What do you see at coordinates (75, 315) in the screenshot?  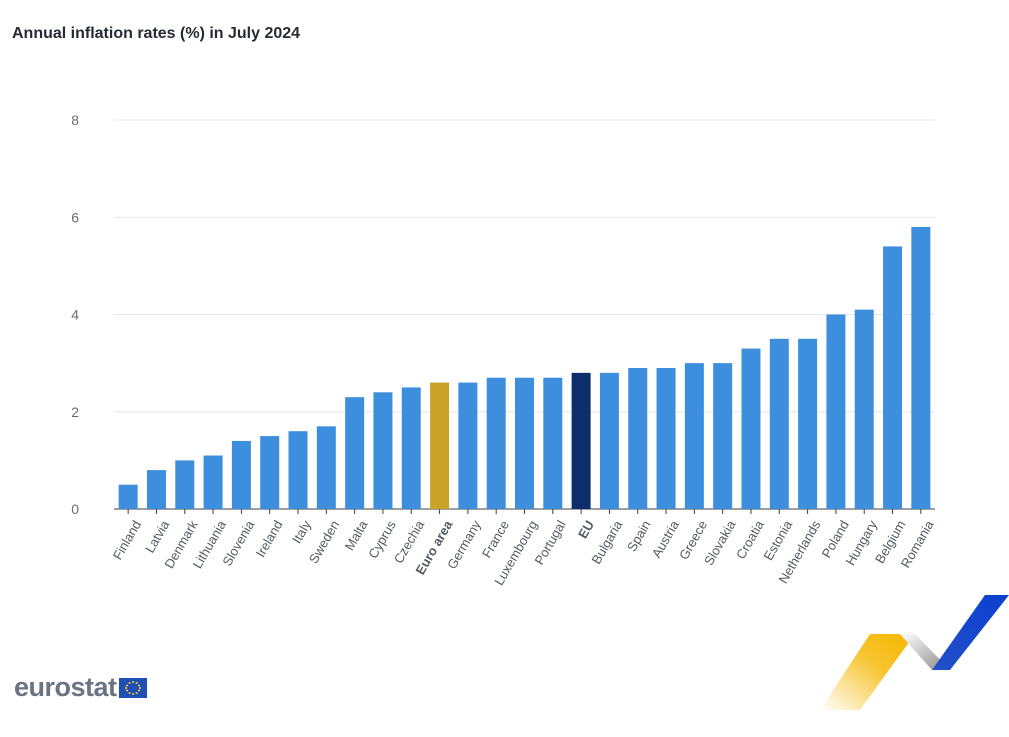 I see `y-tick-label: 4` at bounding box center [75, 315].